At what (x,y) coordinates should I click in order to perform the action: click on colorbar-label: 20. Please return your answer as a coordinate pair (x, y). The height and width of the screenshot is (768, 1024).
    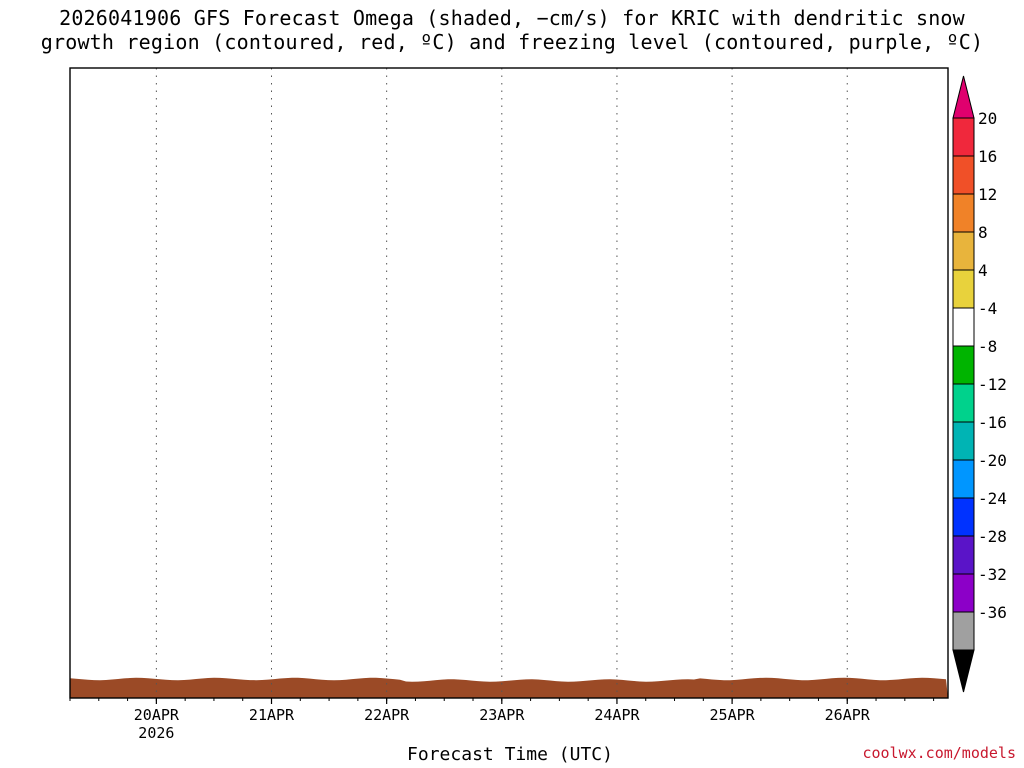
    Looking at the image, I should click on (987, 118).